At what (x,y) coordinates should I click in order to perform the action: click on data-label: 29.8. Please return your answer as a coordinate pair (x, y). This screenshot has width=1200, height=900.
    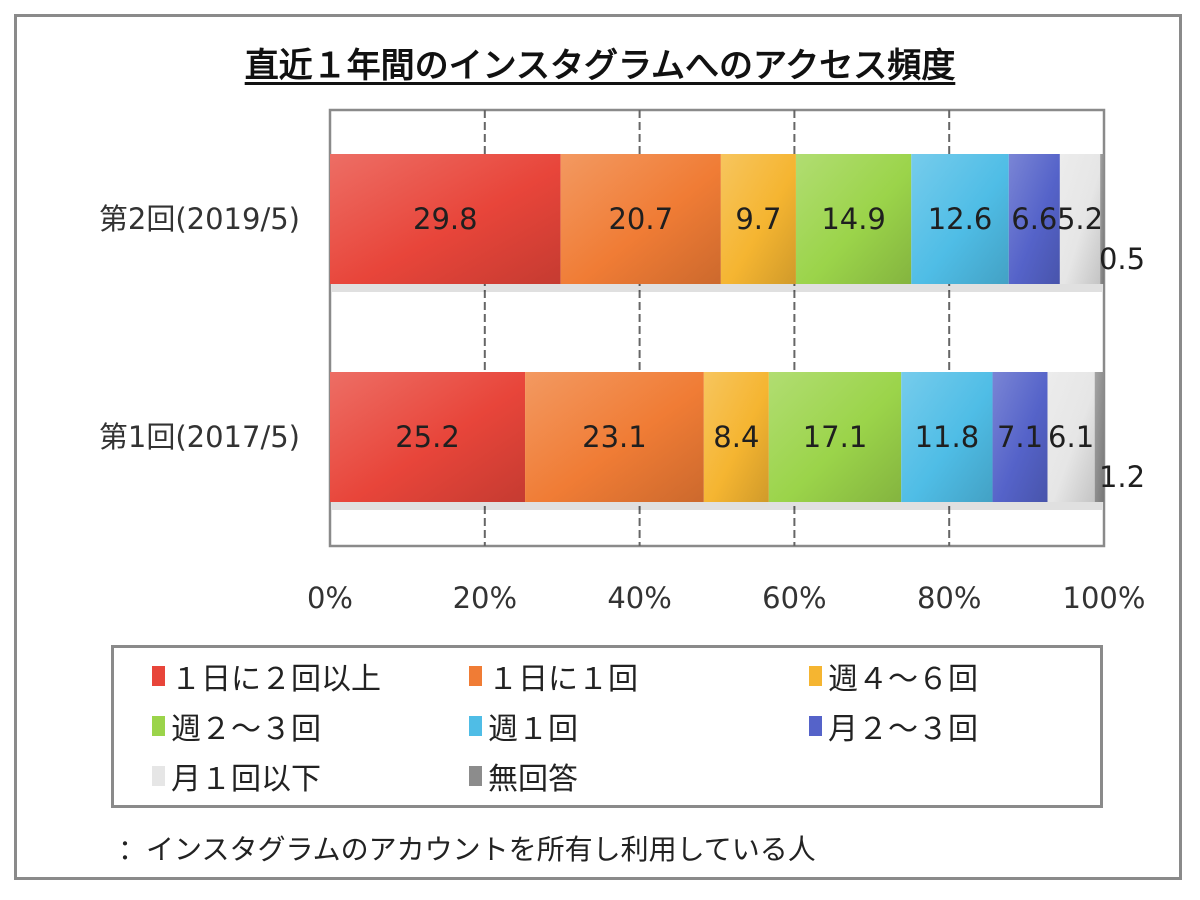
    Looking at the image, I should click on (445, 219).